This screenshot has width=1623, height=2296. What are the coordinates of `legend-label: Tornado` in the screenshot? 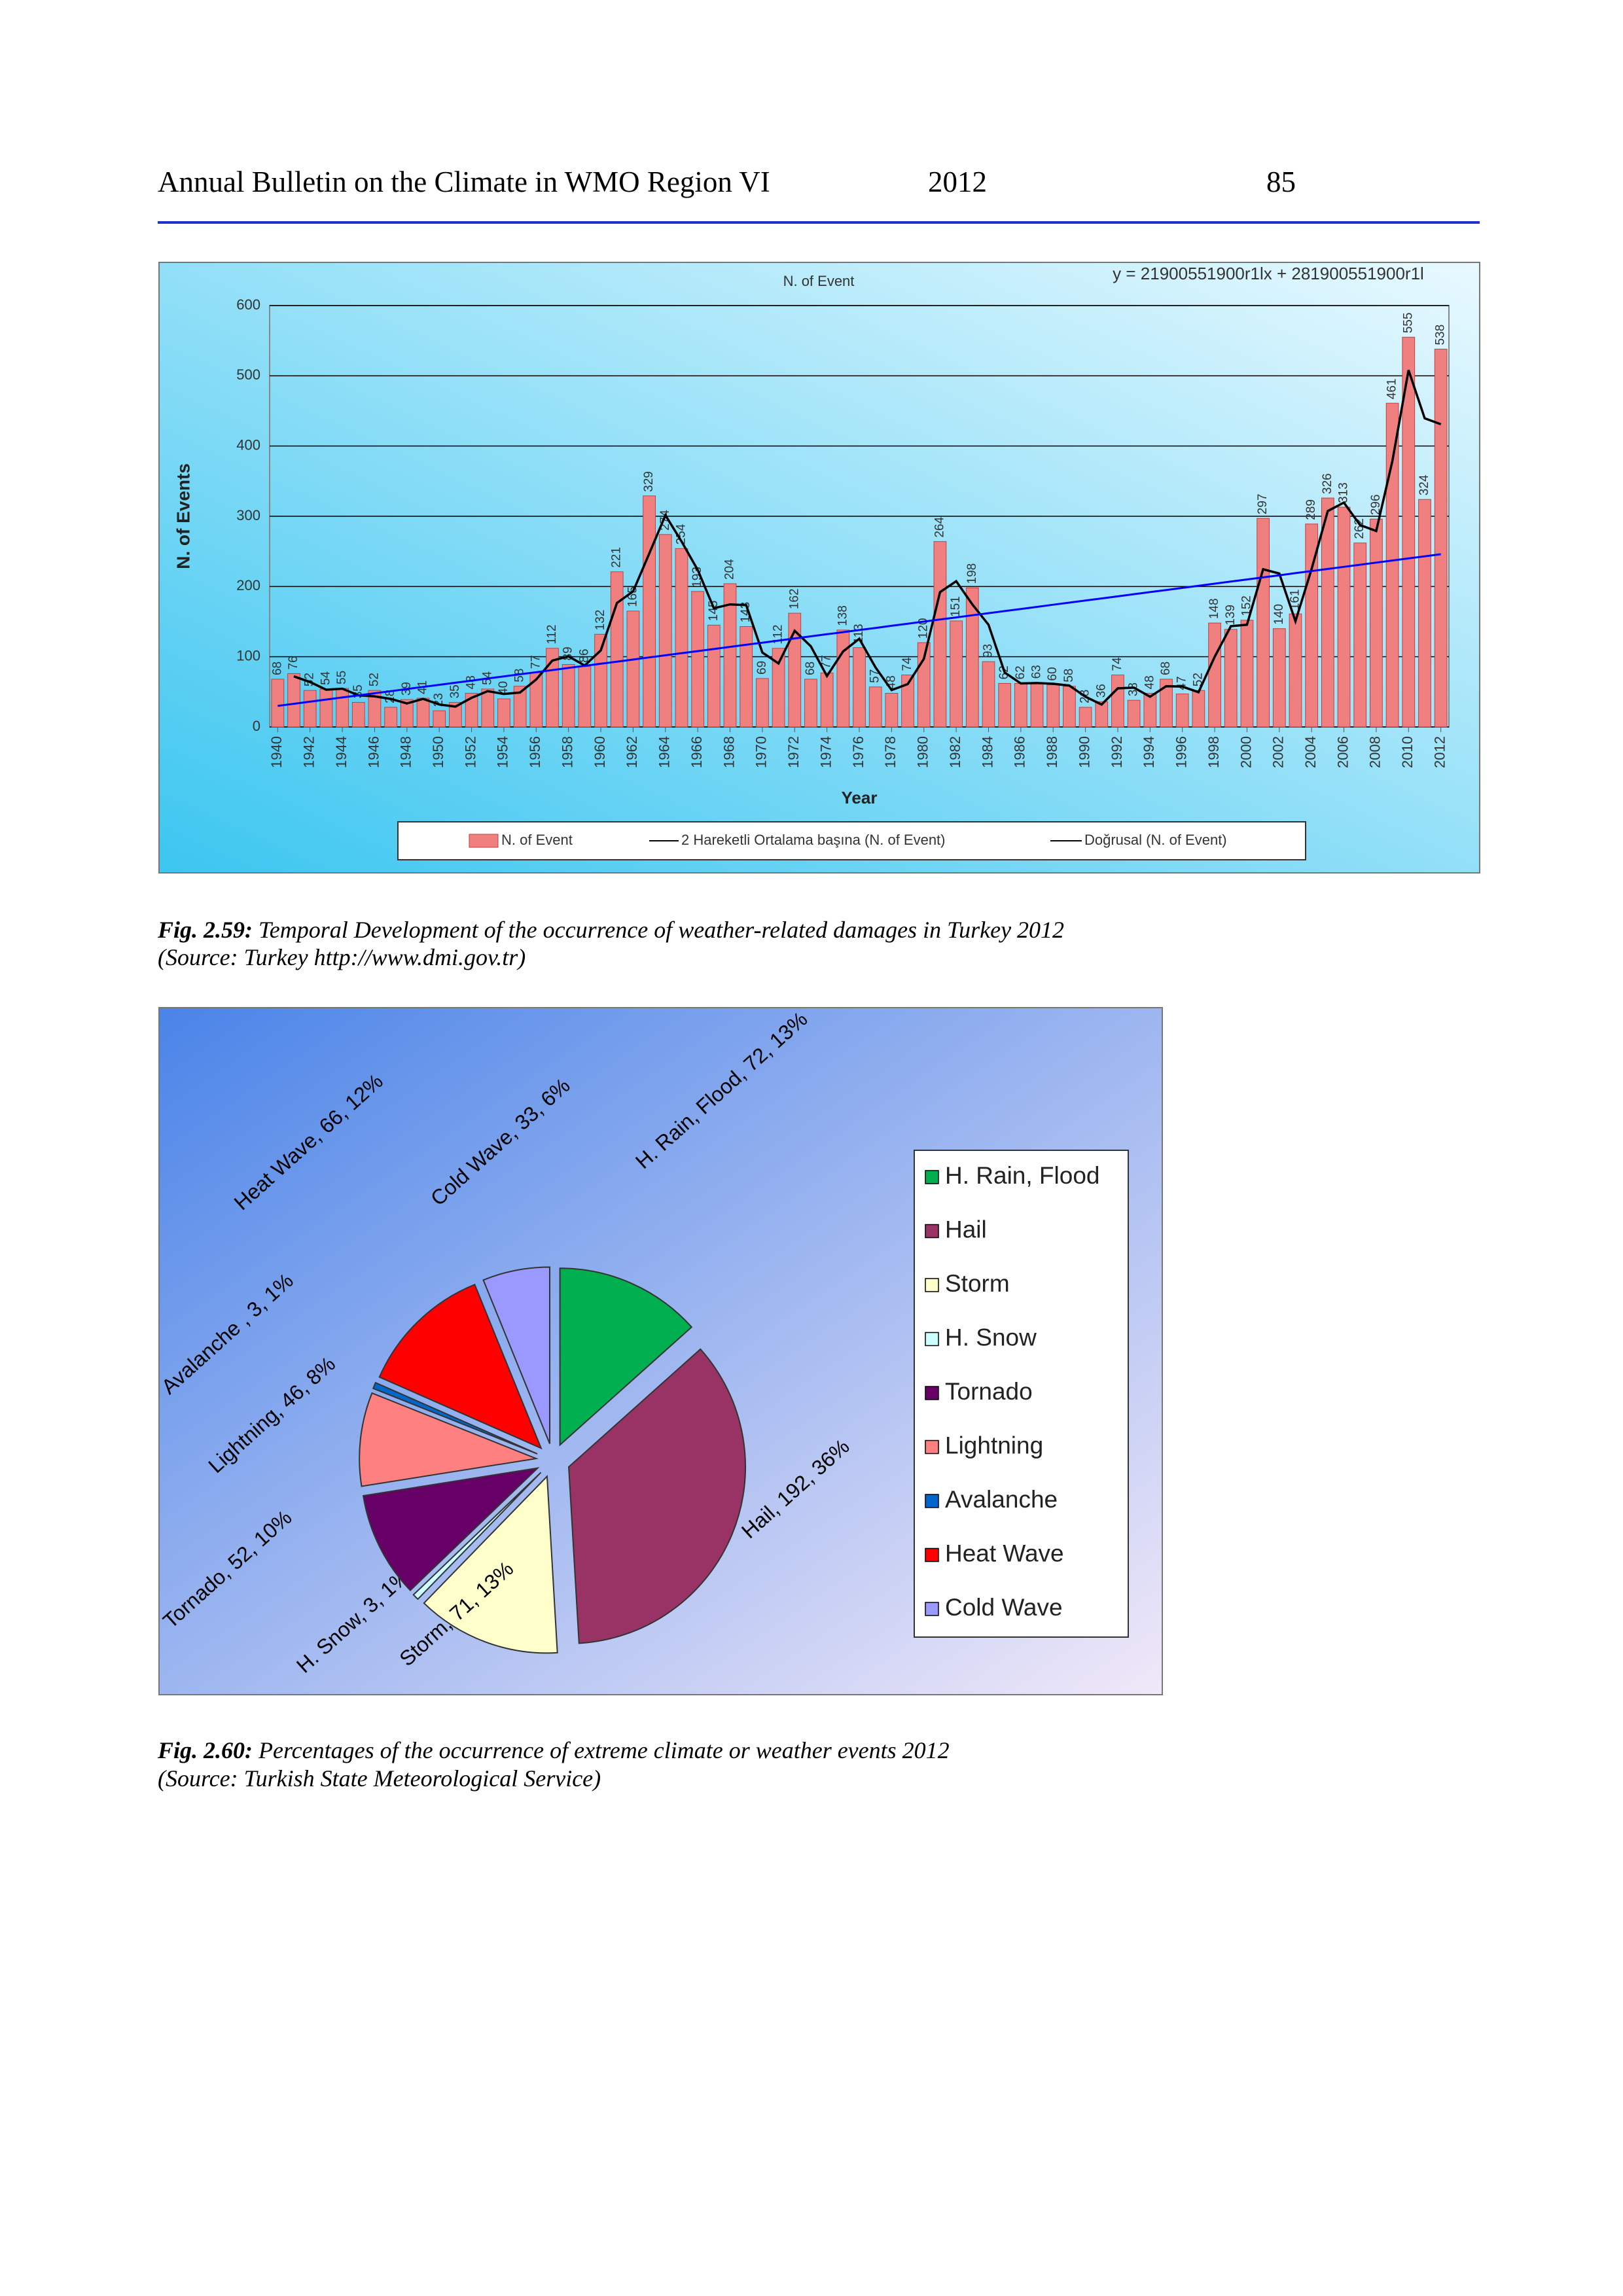 It's located at (989, 1392).